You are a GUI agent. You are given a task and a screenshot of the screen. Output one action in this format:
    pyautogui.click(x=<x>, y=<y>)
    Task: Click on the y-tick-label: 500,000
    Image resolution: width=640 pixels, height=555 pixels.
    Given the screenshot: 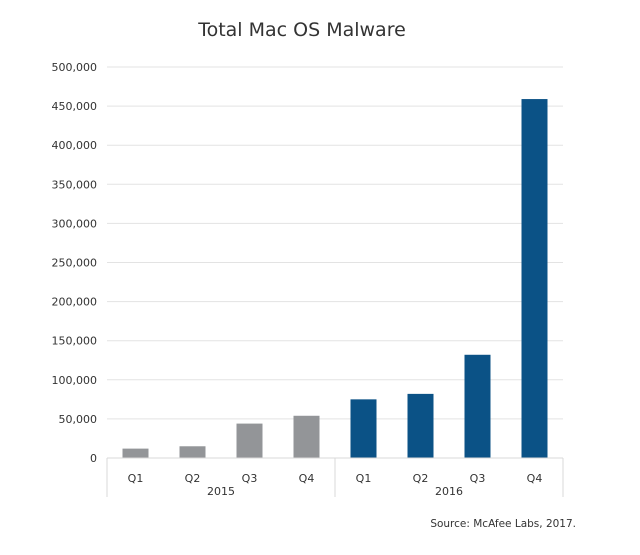 What is the action you would take?
    pyautogui.click(x=75, y=67)
    